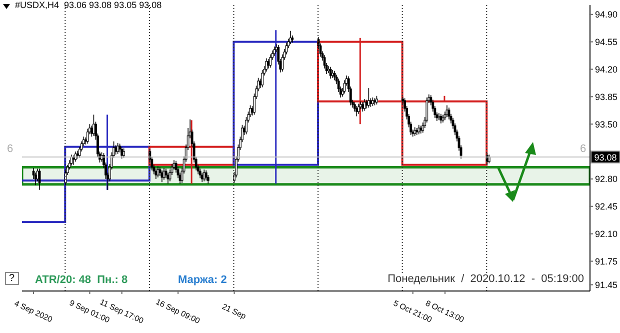 The width and height of the screenshot is (620, 333). I want to click on y-tick-label: 92.80, so click(606, 179).